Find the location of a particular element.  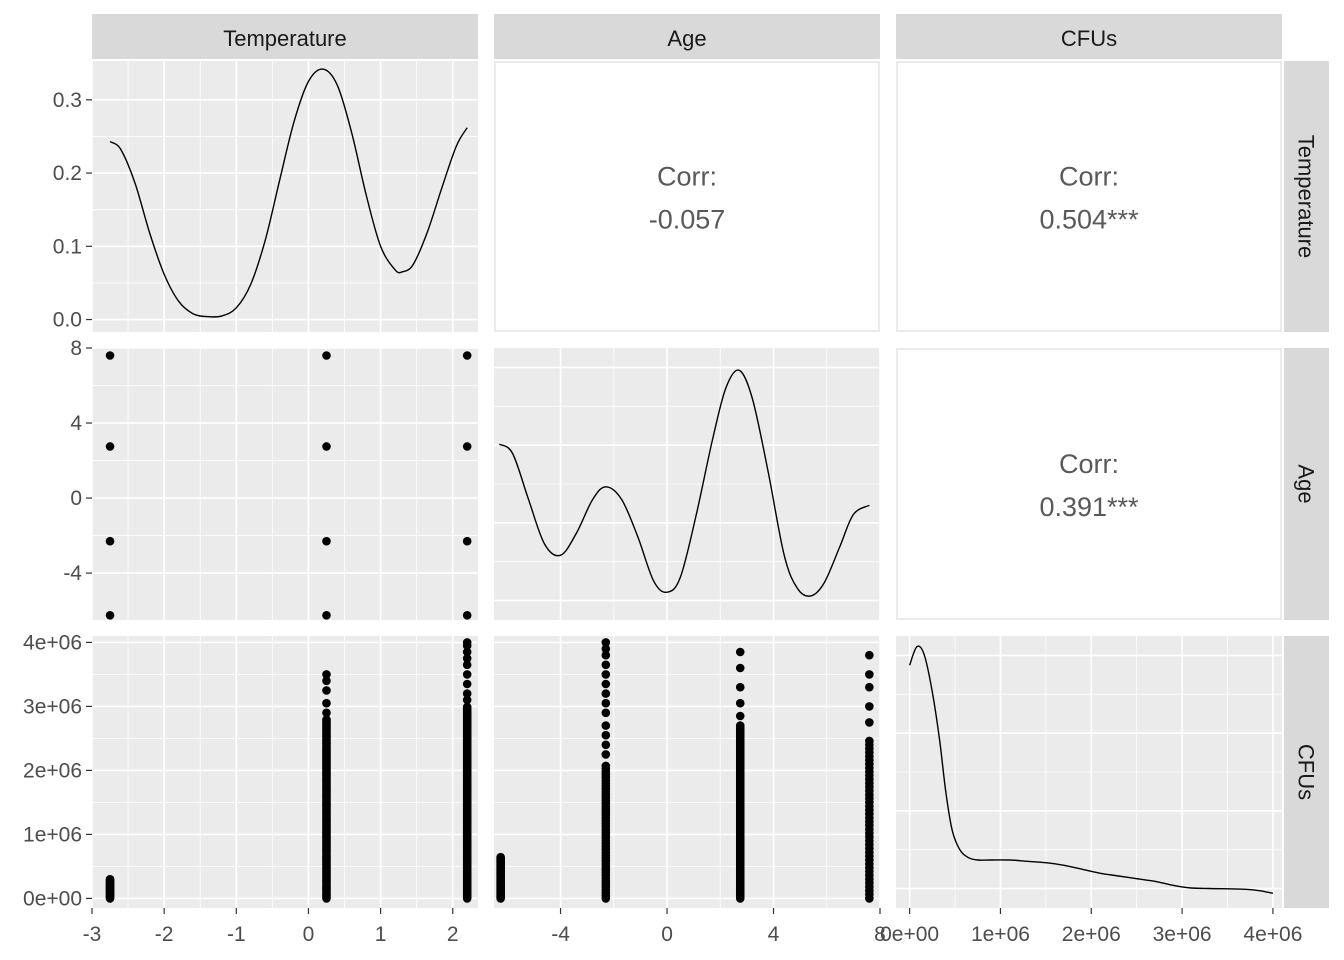

row-strip-label: CFUs is located at coordinates (1306, 772).